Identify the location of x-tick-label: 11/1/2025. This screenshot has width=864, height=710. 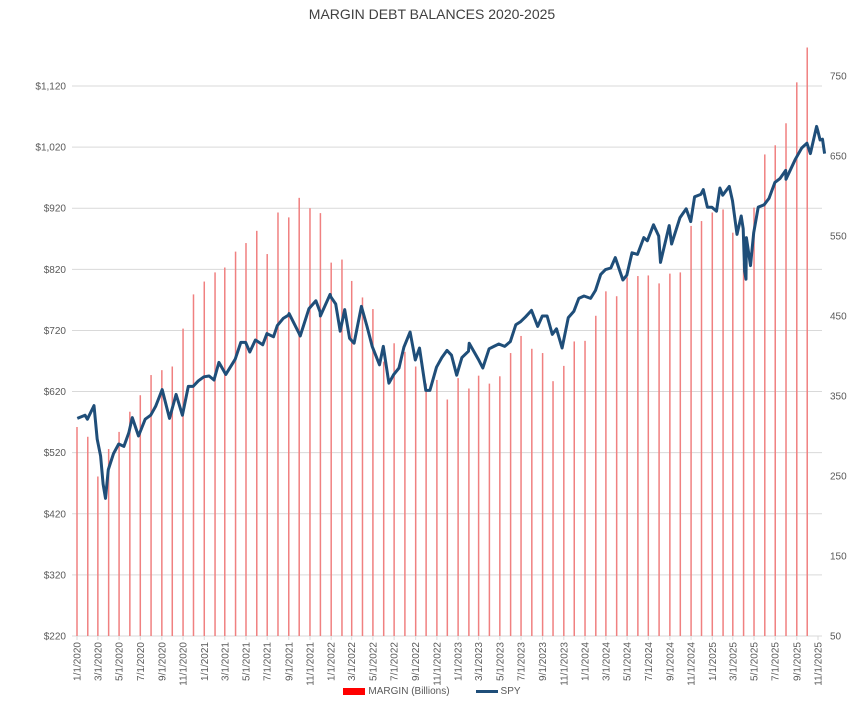
(819, 664).